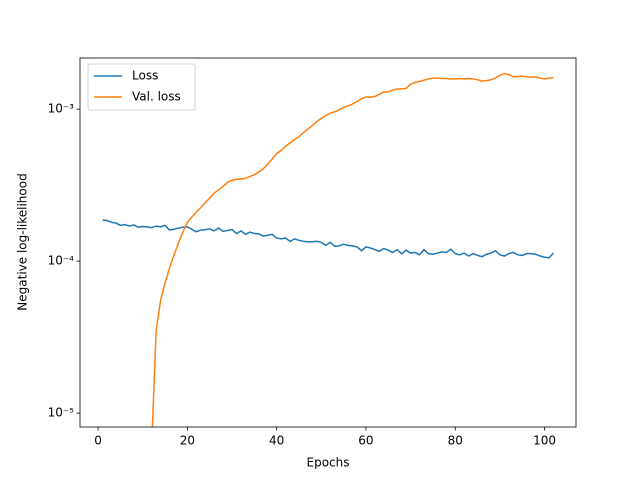 The height and width of the screenshot is (480, 640). What do you see at coordinates (145, 76) in the screenshot?
I see `legend-label: Loss` at bounding box center [145, 76].